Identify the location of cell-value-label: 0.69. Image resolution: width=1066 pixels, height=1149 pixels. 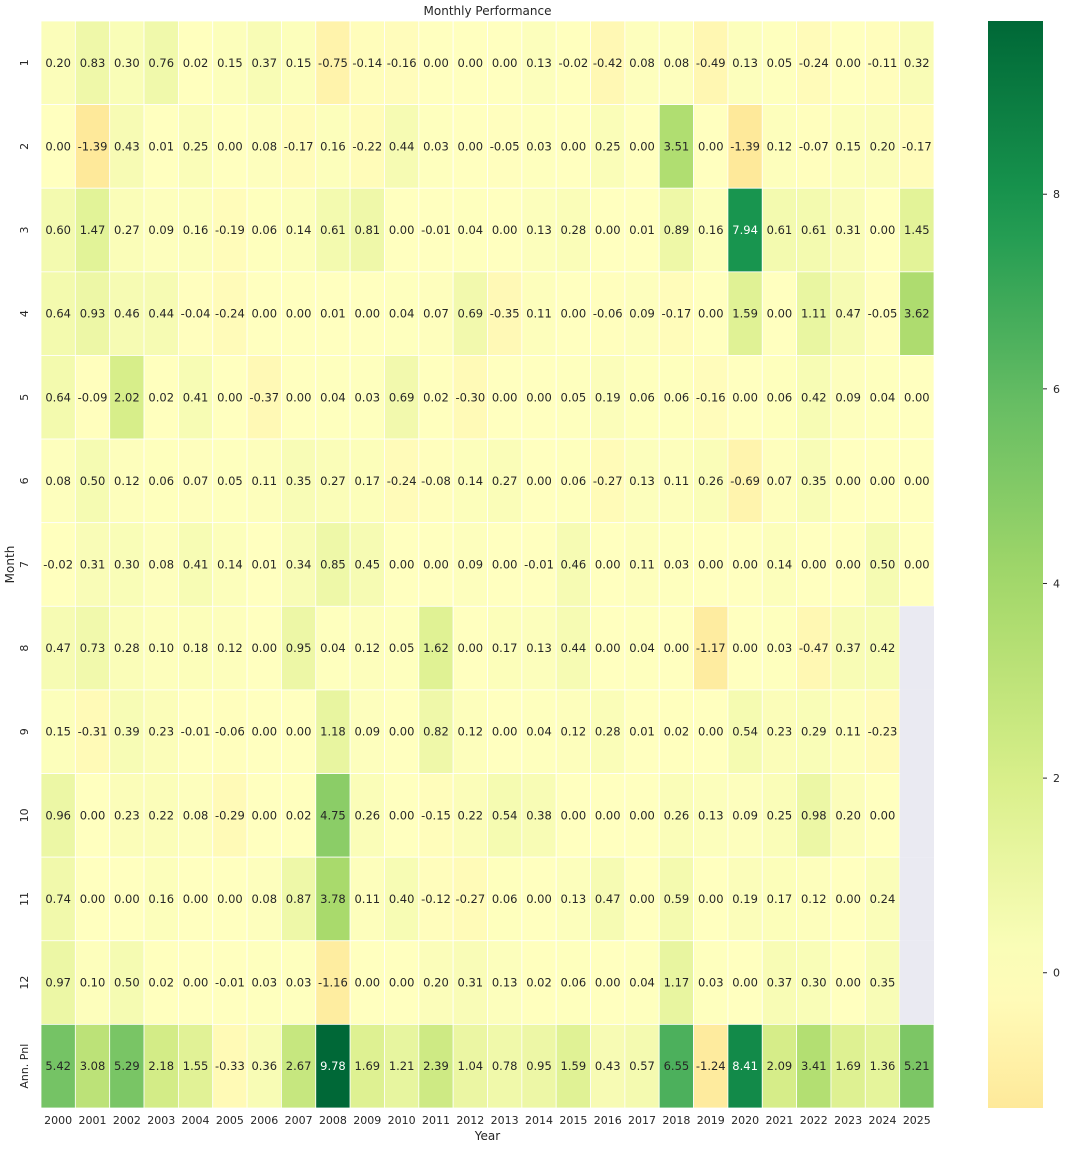
(471, 314).